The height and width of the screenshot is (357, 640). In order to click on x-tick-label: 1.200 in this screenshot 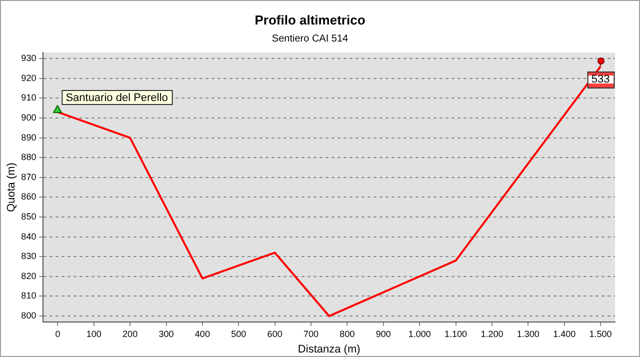, I will do `click(492, 333)`.